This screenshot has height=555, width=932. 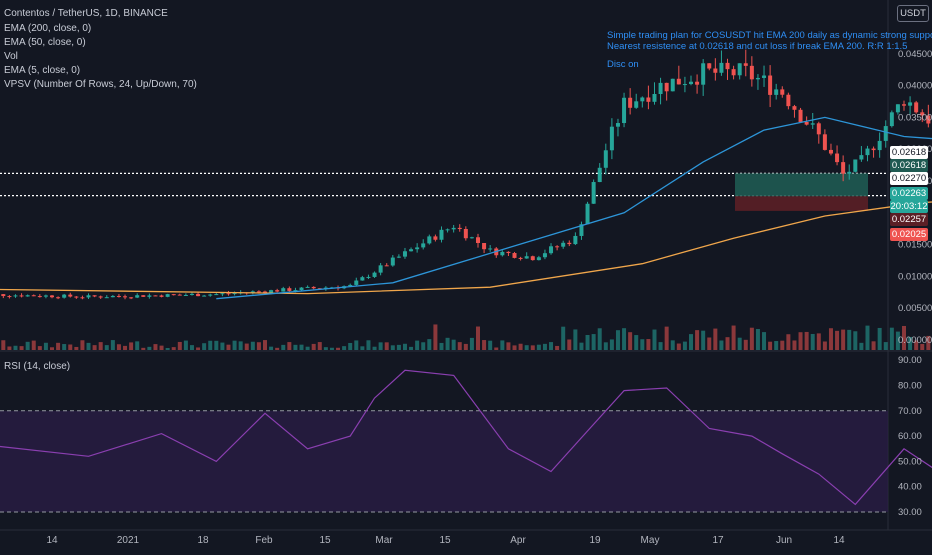 What do you see at coordinates (45, 42) in the screenshot?
I see `indicator-ema50-label: EMA (50, close, 0)` at bounding box center [45, 42].